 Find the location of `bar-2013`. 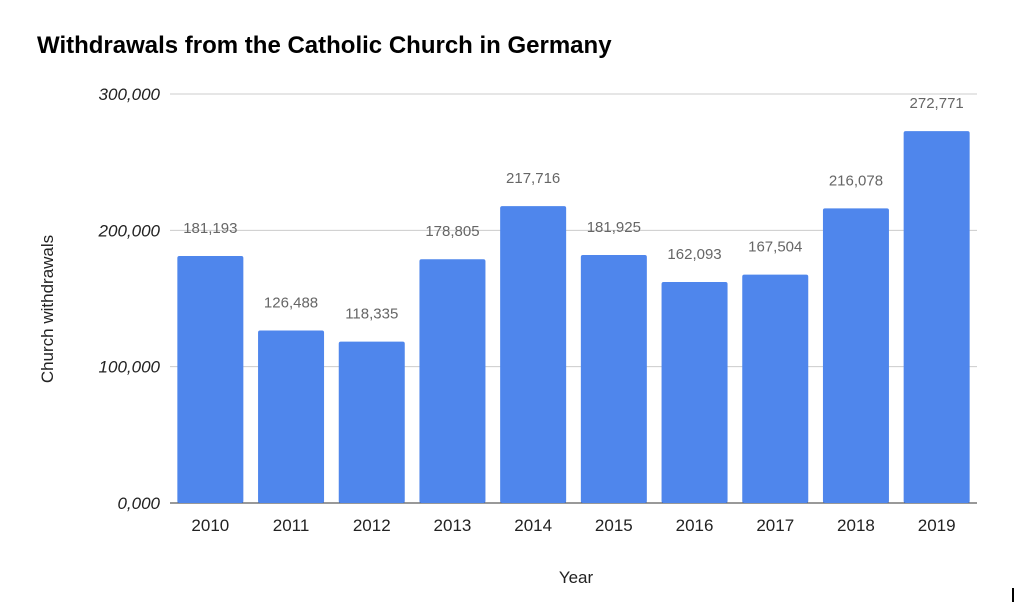

bar-2013 is located at coordinates (452, 381).